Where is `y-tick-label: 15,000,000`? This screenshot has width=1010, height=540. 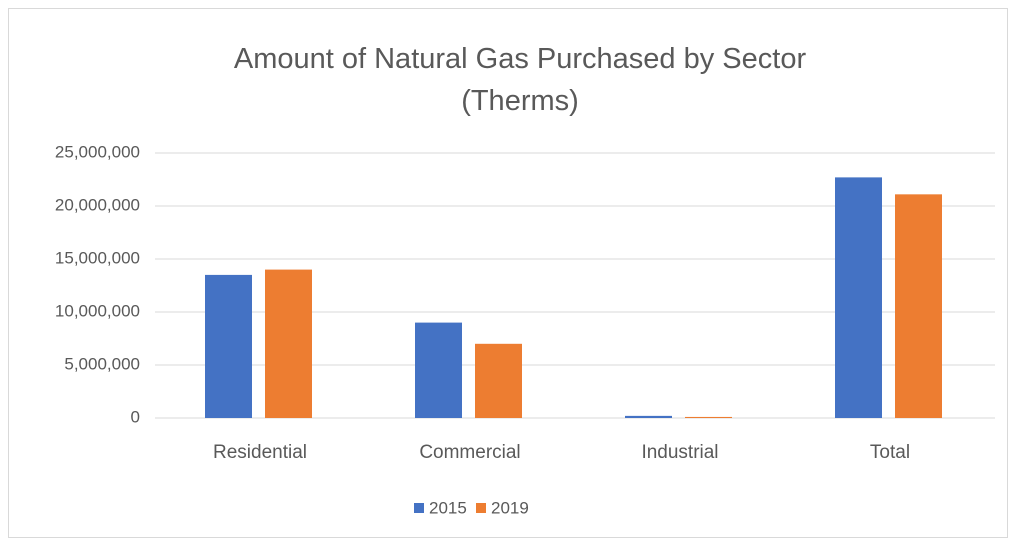
y-tick-label: 15,000,000 is located at coordinates (97, 257).